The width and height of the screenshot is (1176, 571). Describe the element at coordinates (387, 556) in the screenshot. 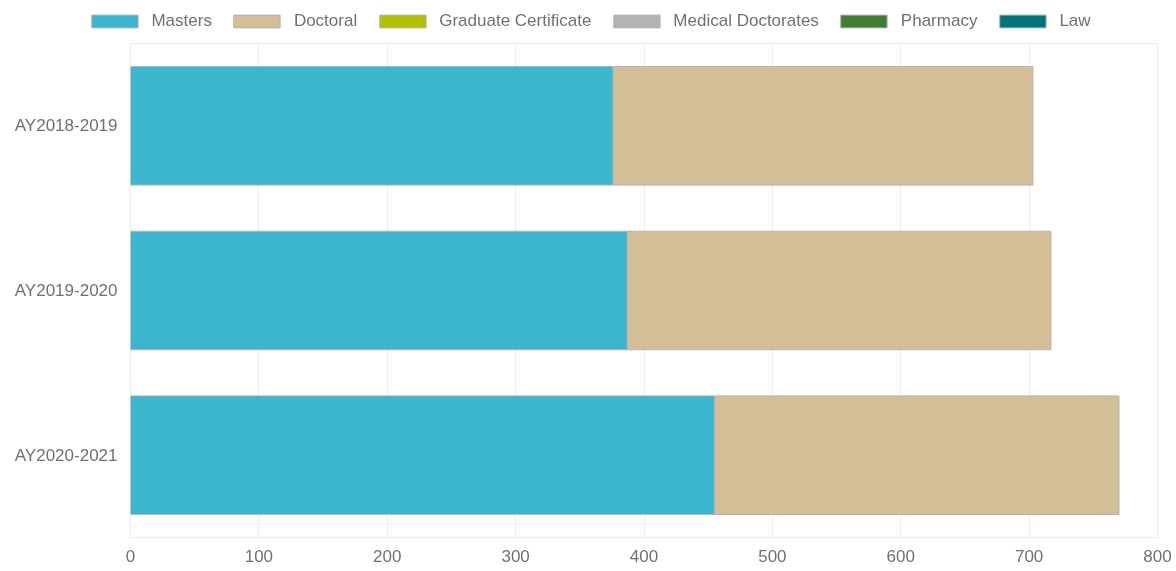

I see `x-tick-label: 200` at that location.